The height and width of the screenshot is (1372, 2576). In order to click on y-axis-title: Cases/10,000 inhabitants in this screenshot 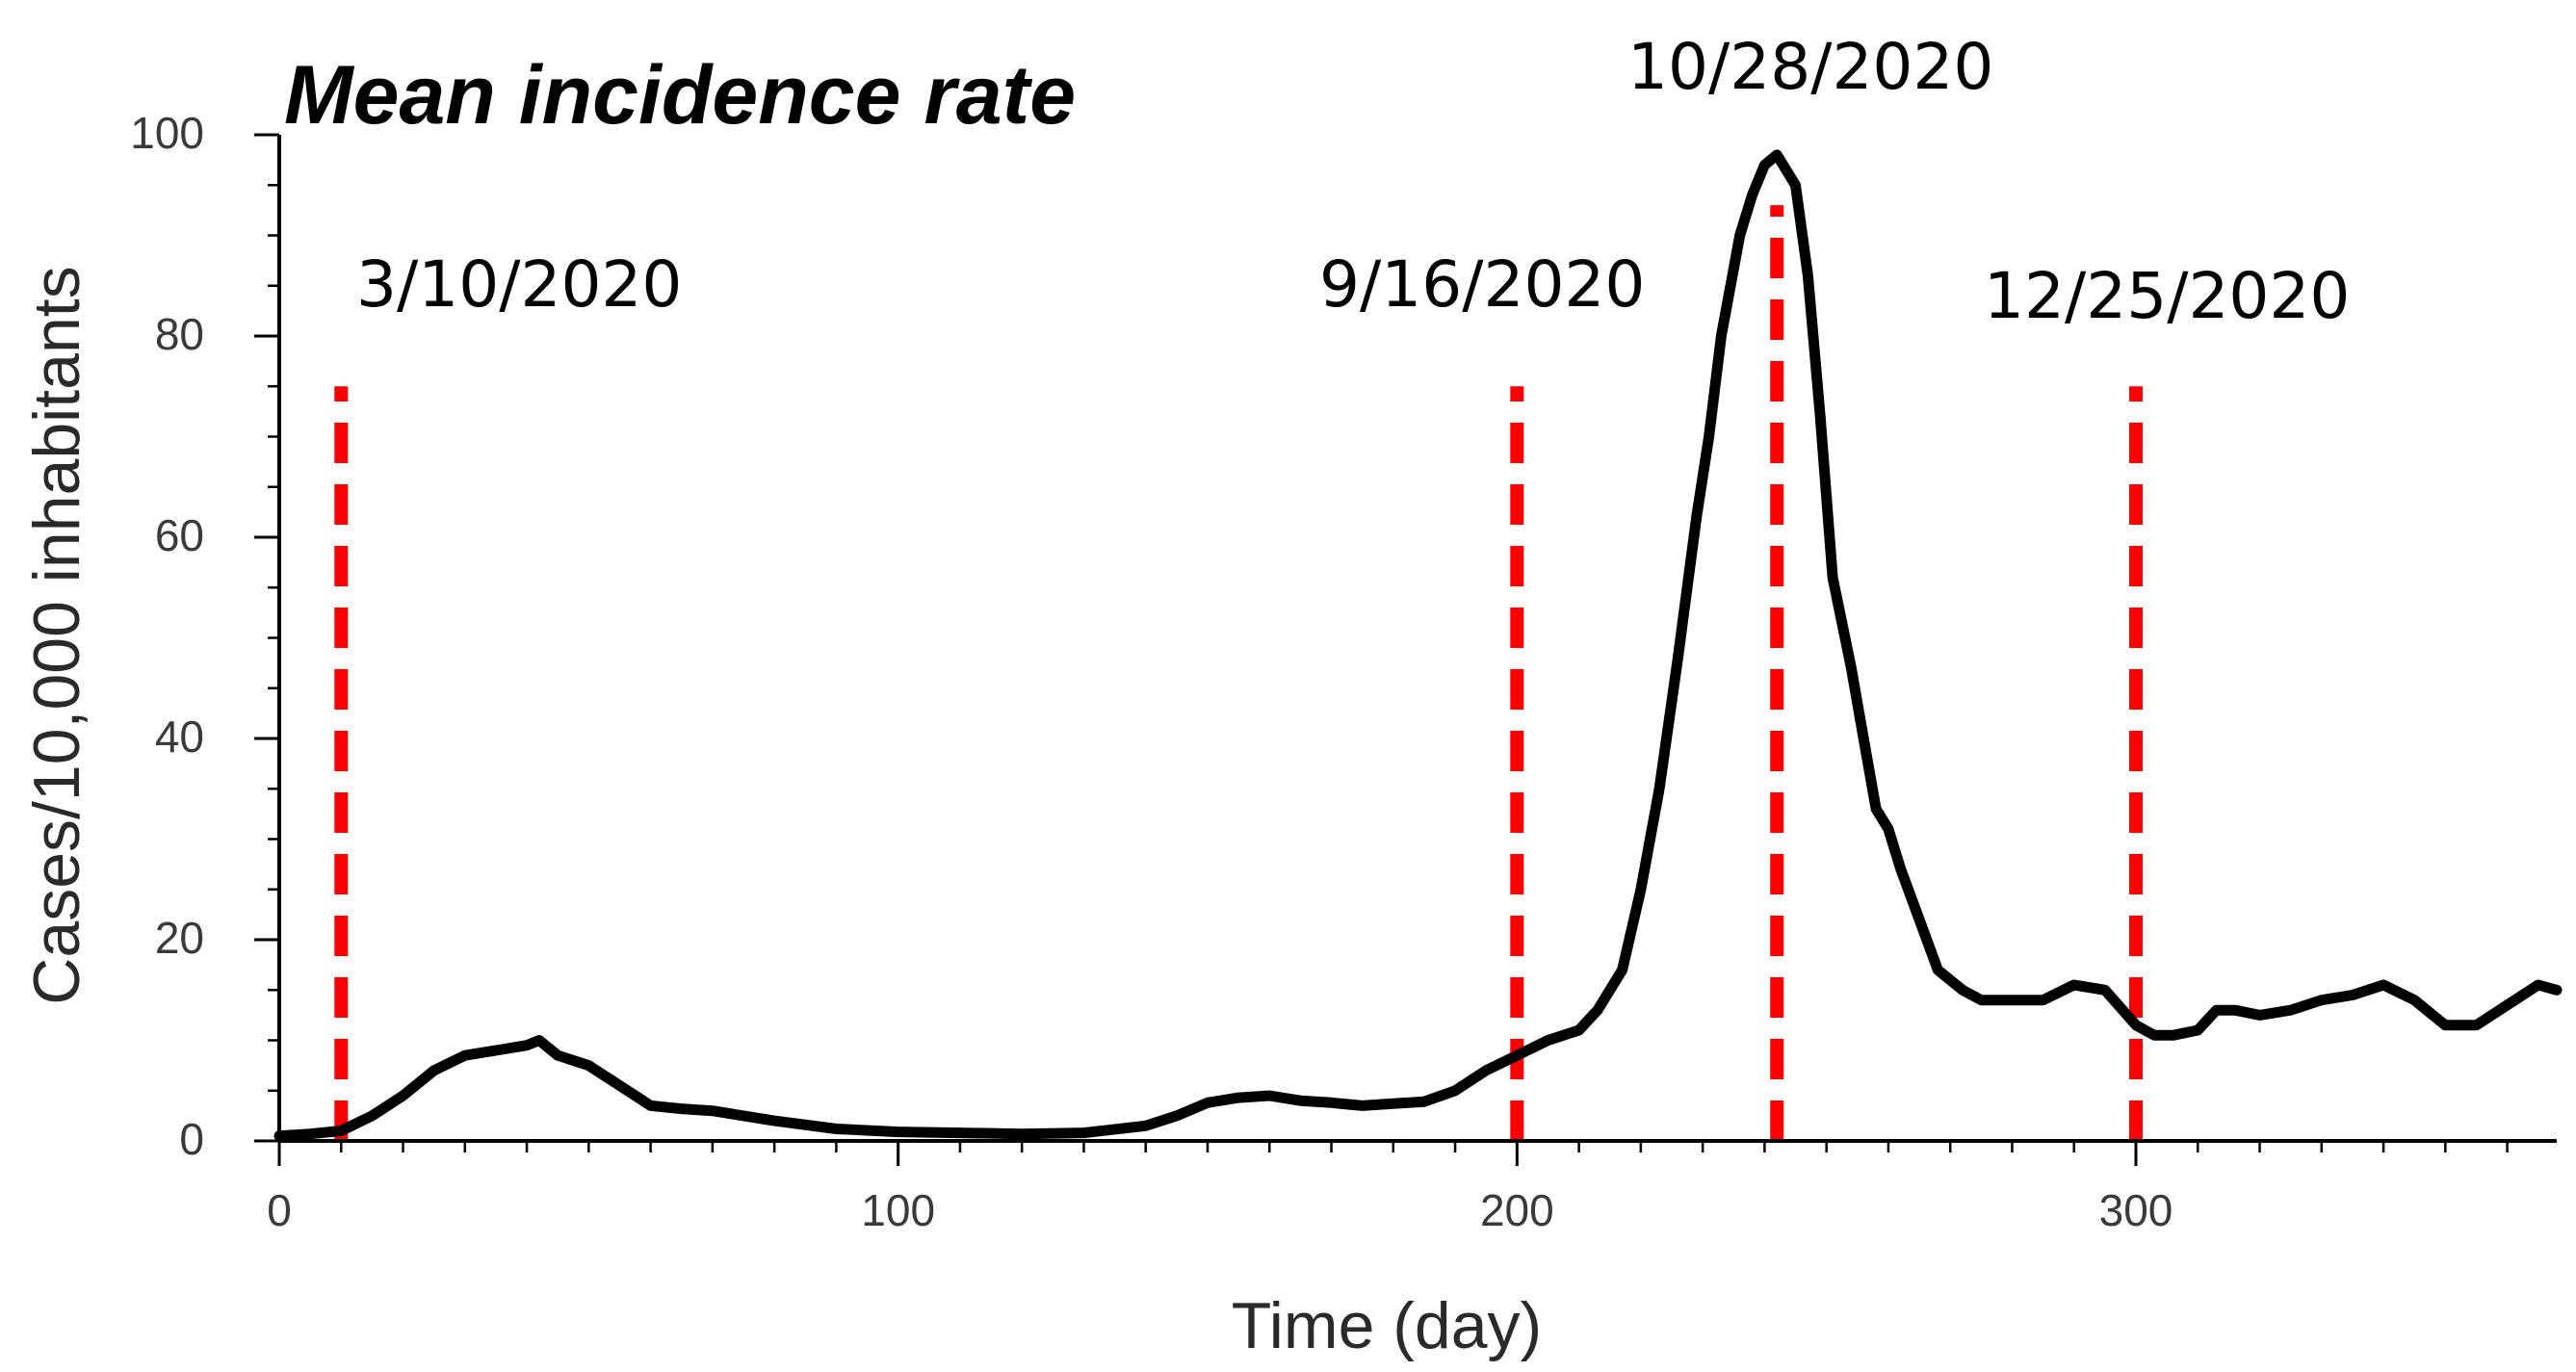, I will do `click(56, 635)`.